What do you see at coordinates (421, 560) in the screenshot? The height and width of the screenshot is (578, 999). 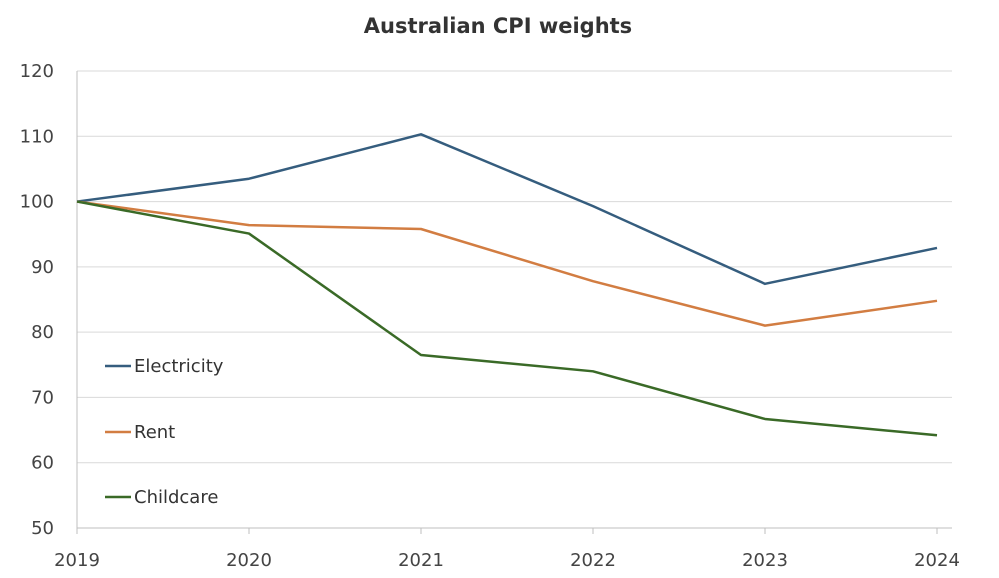 I see `x-tick-label: 2021` at bounding box center [421, 560].